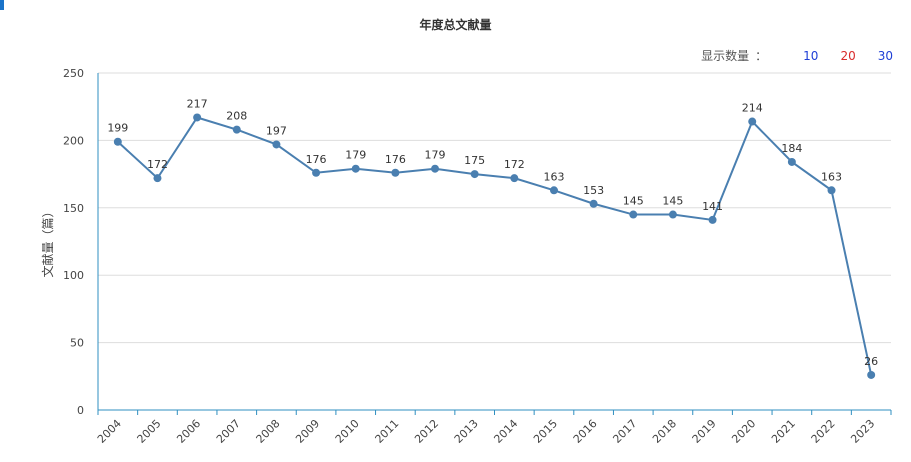 The height and width of the screenshot is (462, 911). Describe the element at coordinates (712, 219) in the screenshot. I see `data-point-2019` at that location.